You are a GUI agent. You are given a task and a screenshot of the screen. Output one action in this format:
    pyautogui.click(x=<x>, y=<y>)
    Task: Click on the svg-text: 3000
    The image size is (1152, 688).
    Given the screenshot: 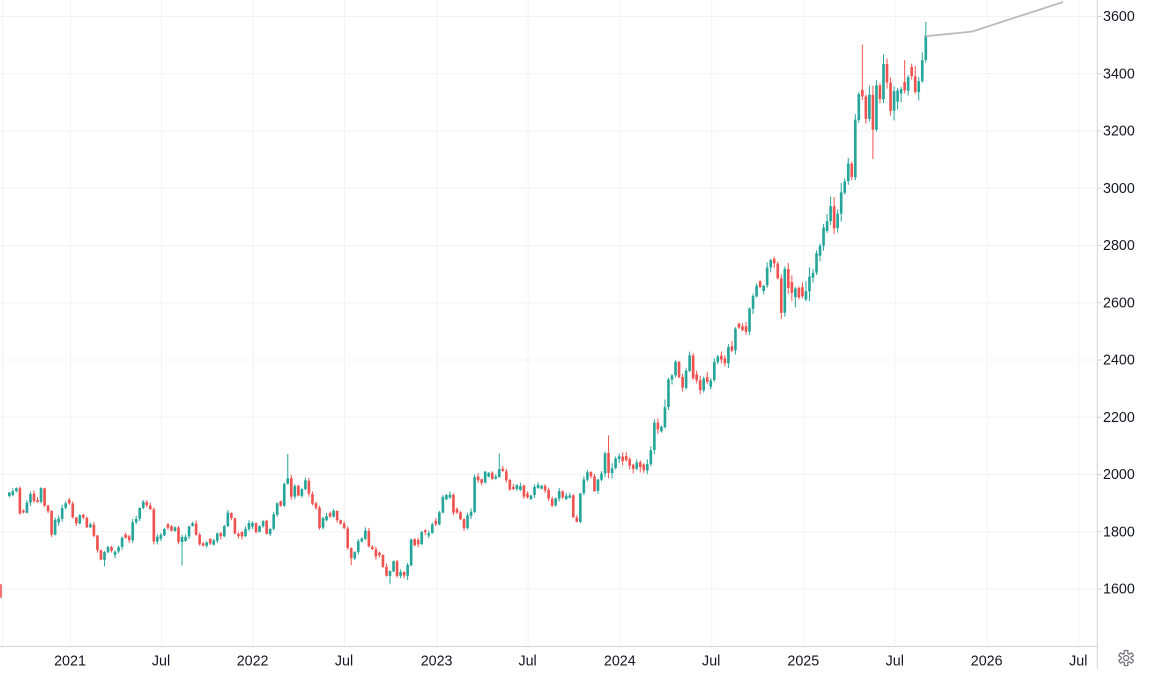 What is the action you would take?
    pyautogui.click(x=1119, y=189)
    